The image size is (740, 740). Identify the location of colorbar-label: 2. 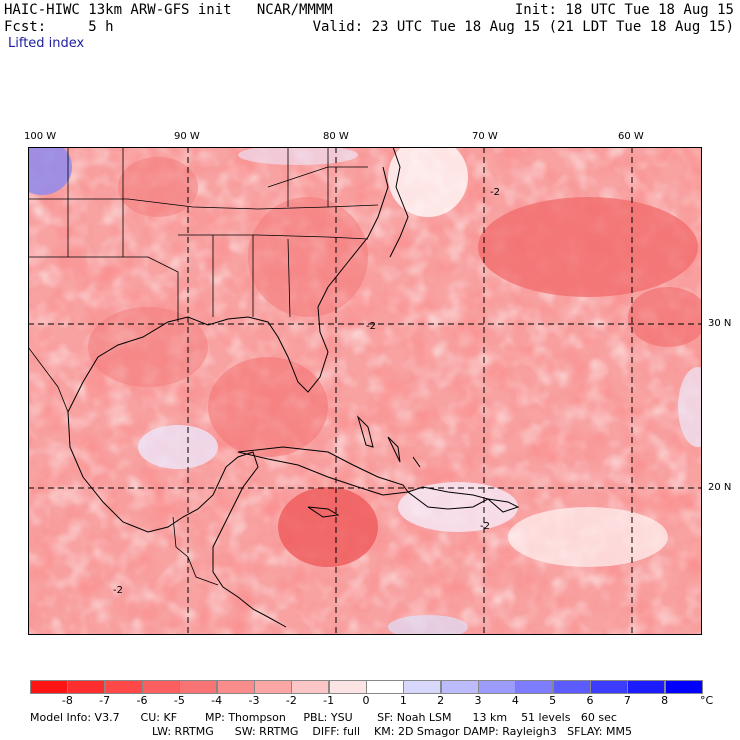
(441, 700).